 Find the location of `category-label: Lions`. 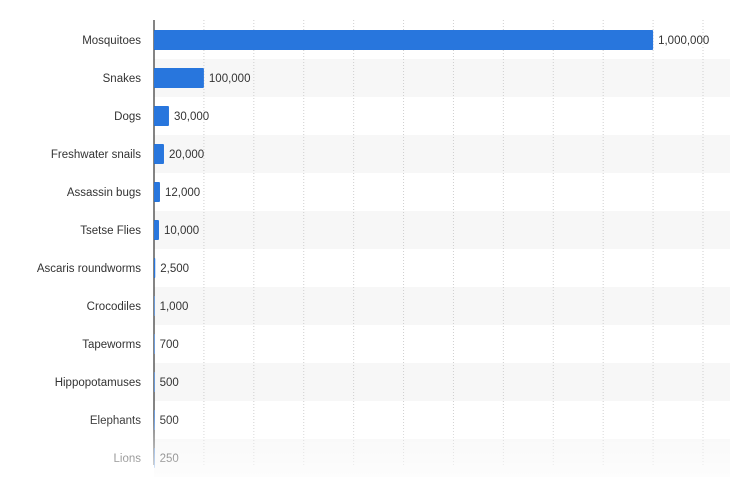

category-label: Lions is located at coordinates (128, 459).